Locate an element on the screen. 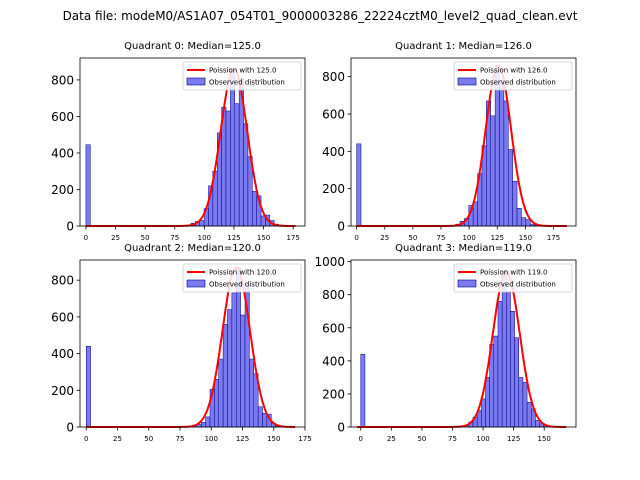 The height and width of the screenshot is (480, 640). legend: Poission with 126.0 Observed distribution is located at coordinates (513, 76).